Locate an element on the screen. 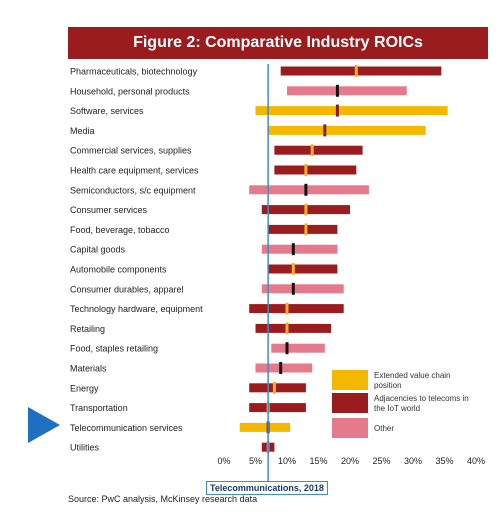  category-label: Media is located at coordinates (82, 131).